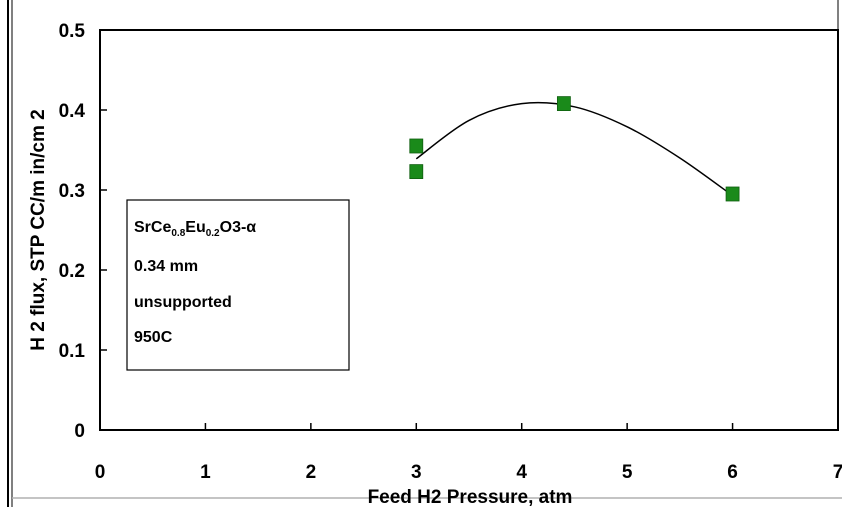  What do you see at coordinates (183, 302) in the screenshot?
I see `annotation-line-support: unsupported` at bounding box center [183, 302].